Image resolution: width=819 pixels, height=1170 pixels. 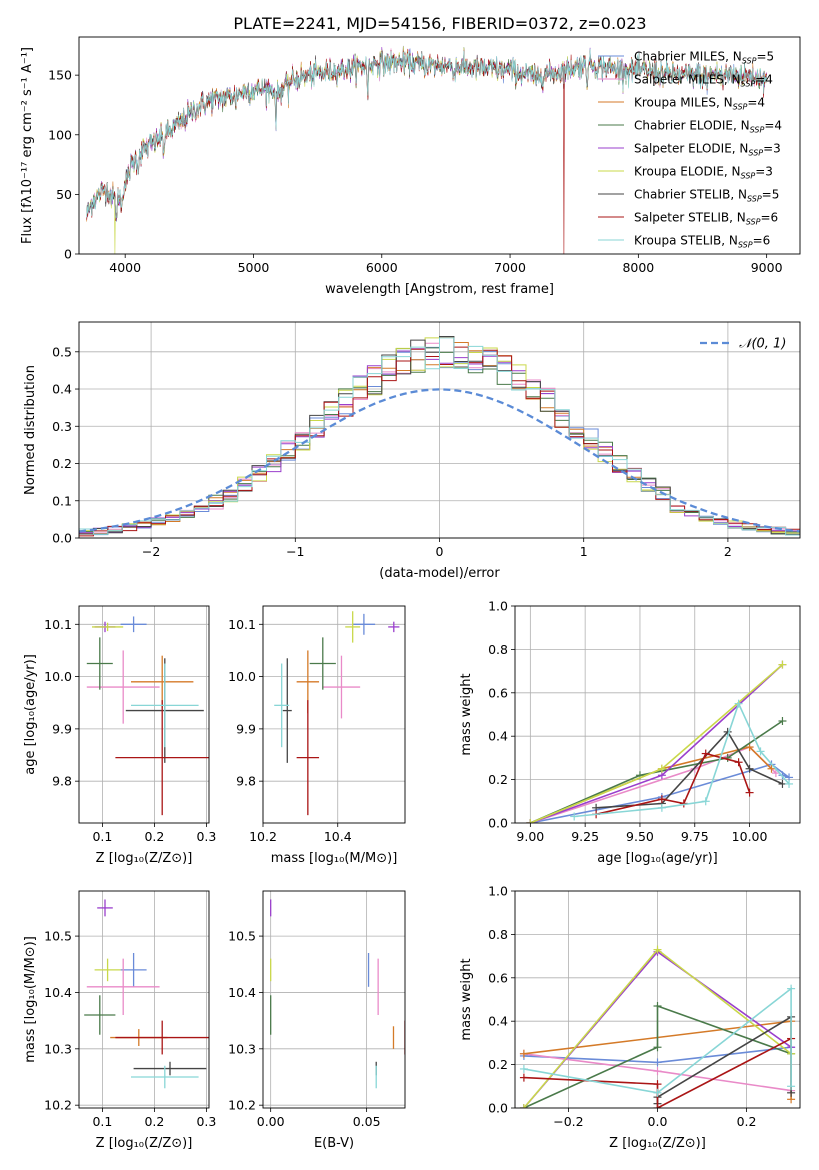 I want to click on age_vs_Z-point-krou_elodie, so click(x=108, y=627).